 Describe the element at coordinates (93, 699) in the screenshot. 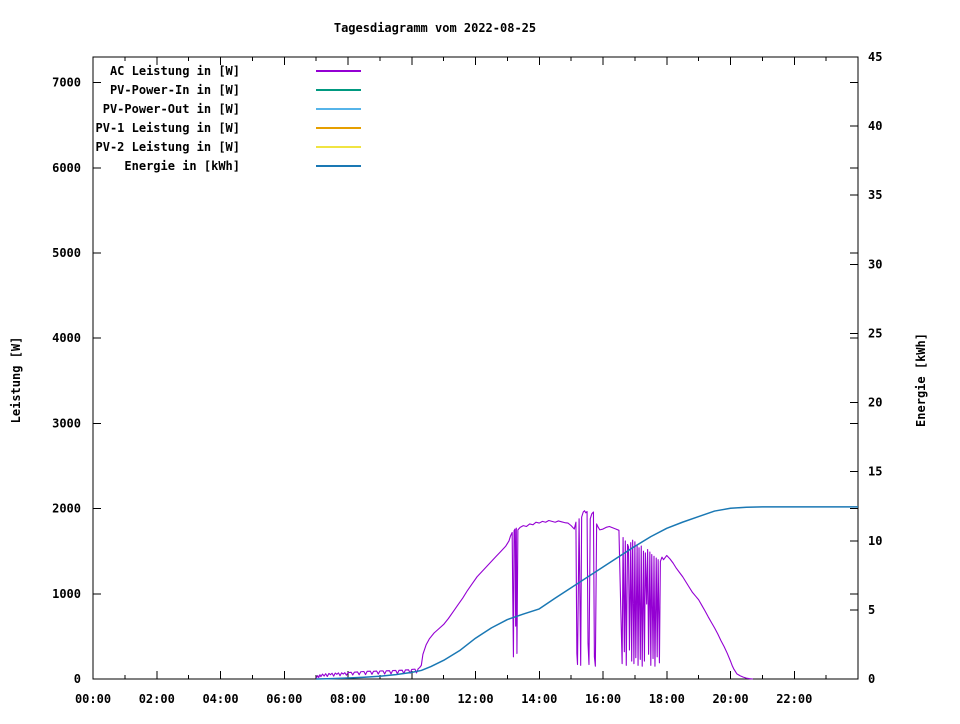

I see `x-tick-label: 00:00` at that location.